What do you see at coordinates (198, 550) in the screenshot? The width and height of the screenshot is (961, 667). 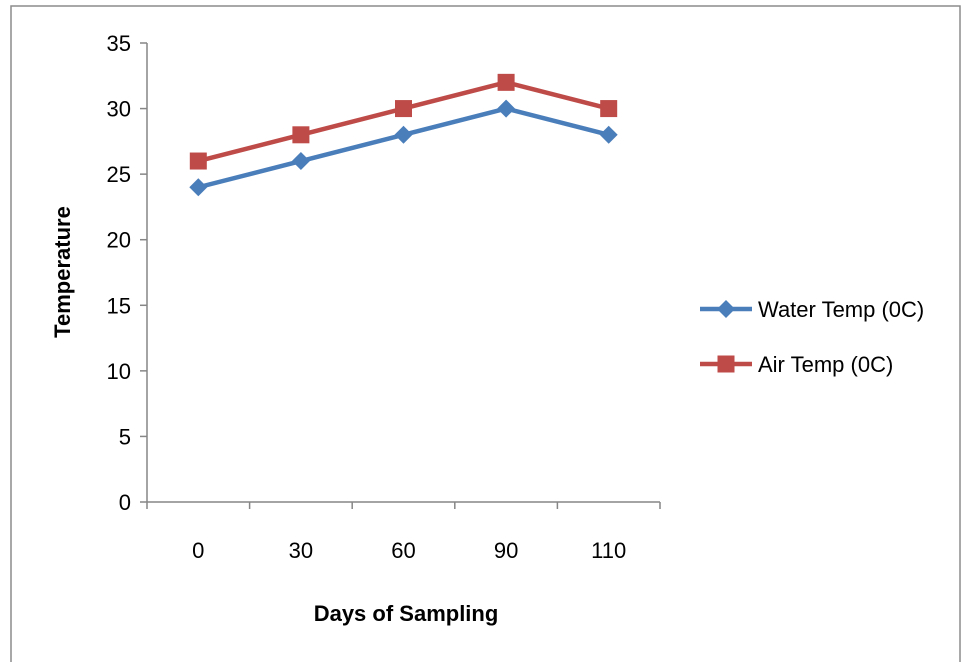 I see `x-tick-label: 0` at bounding box center [198, 550].